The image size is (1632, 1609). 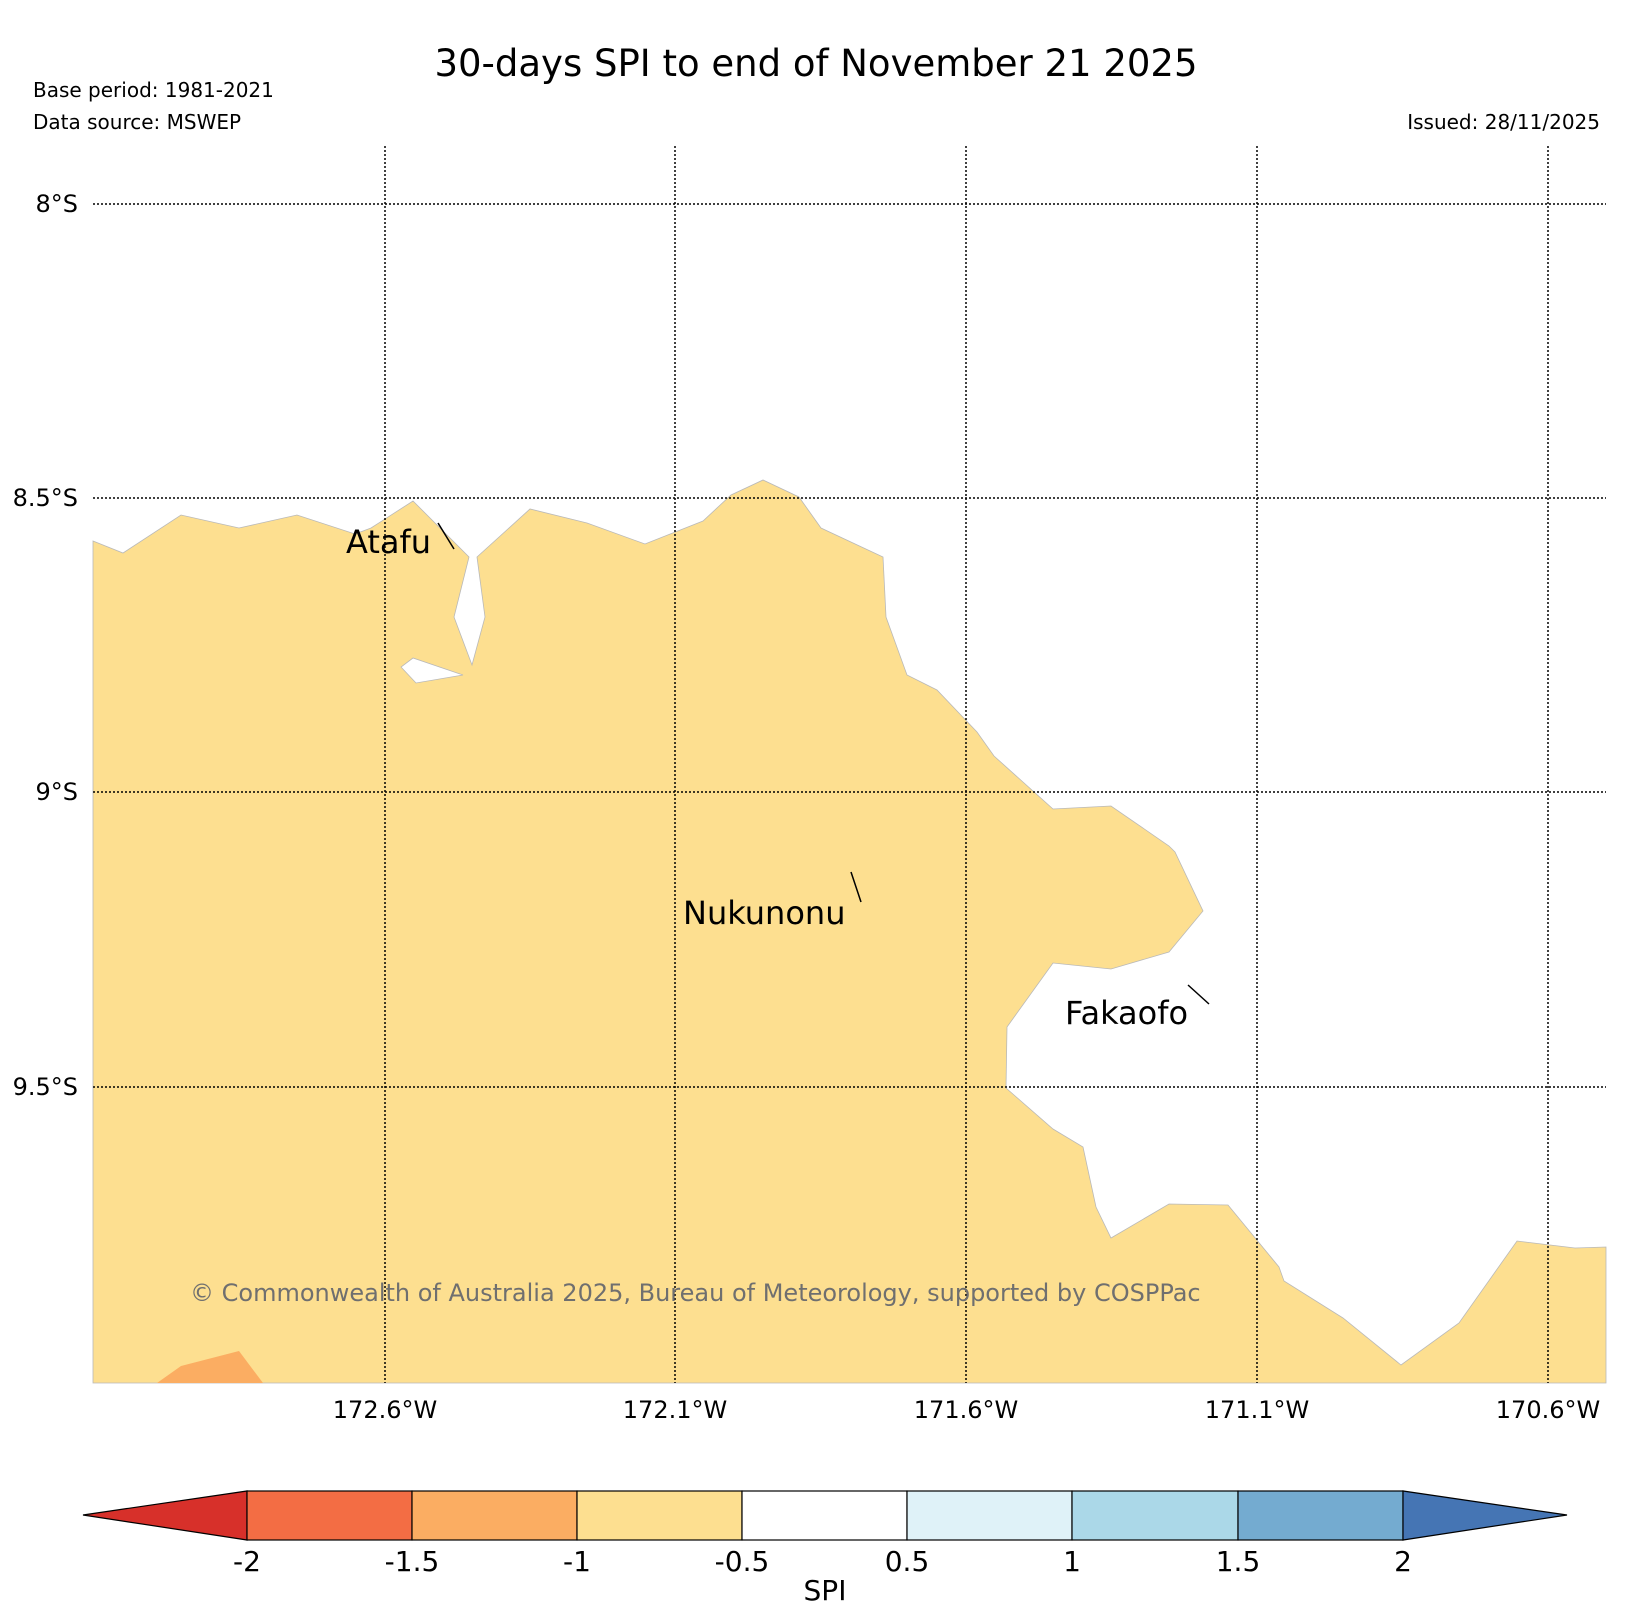 What do you see at coordinates (137, 122) in the screenshot?
I see `data-source-label: Data source: MSWEP` at bounding box center [137, 122].